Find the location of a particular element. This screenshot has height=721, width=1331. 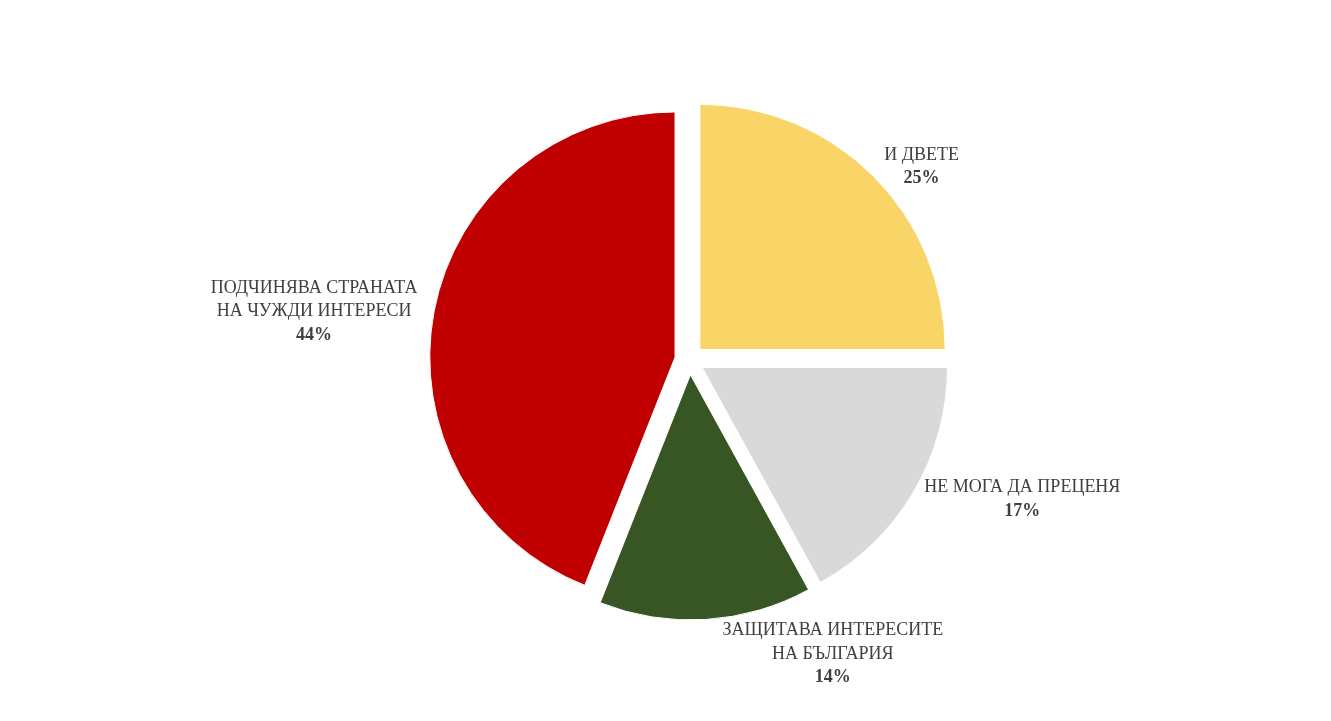

slice-label: ПОДЧИНЯВА СТРАНАТА НА ЧУЖДИ ИНТЕРЕСИ is located at coordinates (314, 298).